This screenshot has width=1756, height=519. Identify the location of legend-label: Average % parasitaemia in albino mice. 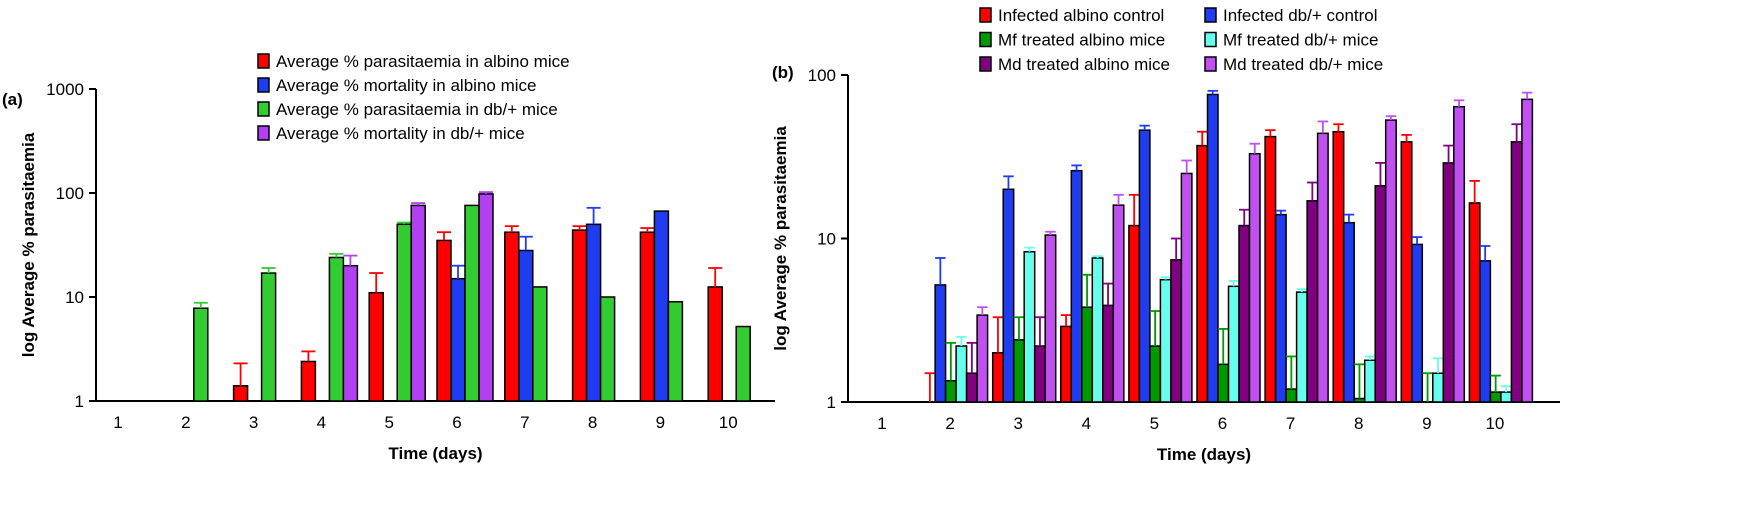
(423, 61).